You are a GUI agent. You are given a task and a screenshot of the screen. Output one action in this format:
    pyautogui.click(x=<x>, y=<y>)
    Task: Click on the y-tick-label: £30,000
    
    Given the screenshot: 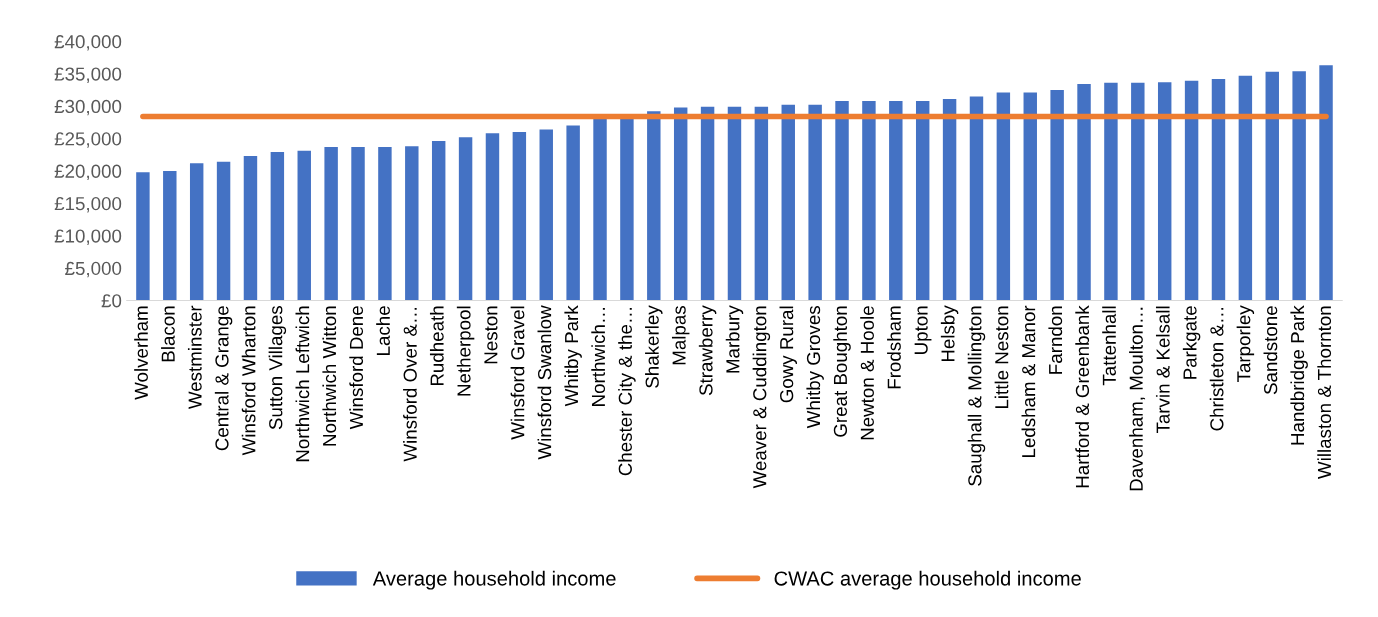 What is the action you would take?
    pyautogui.click(x=88, y=107)
    